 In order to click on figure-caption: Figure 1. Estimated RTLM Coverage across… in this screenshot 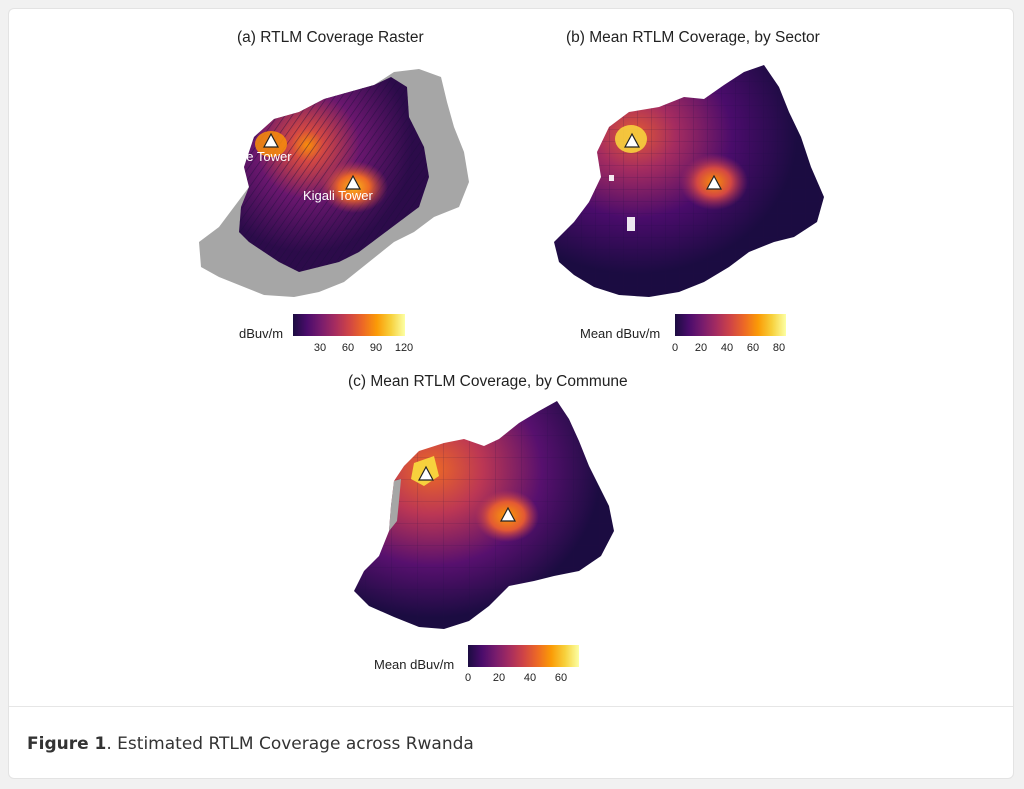, I will do `click(250, 744)`.